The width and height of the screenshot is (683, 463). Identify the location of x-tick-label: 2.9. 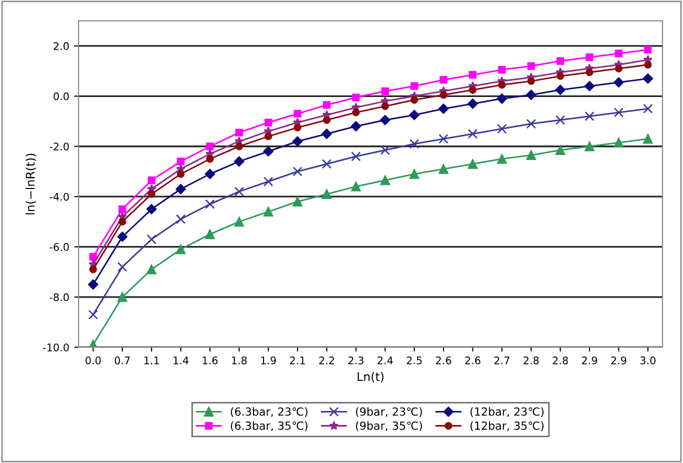
(618, 360).